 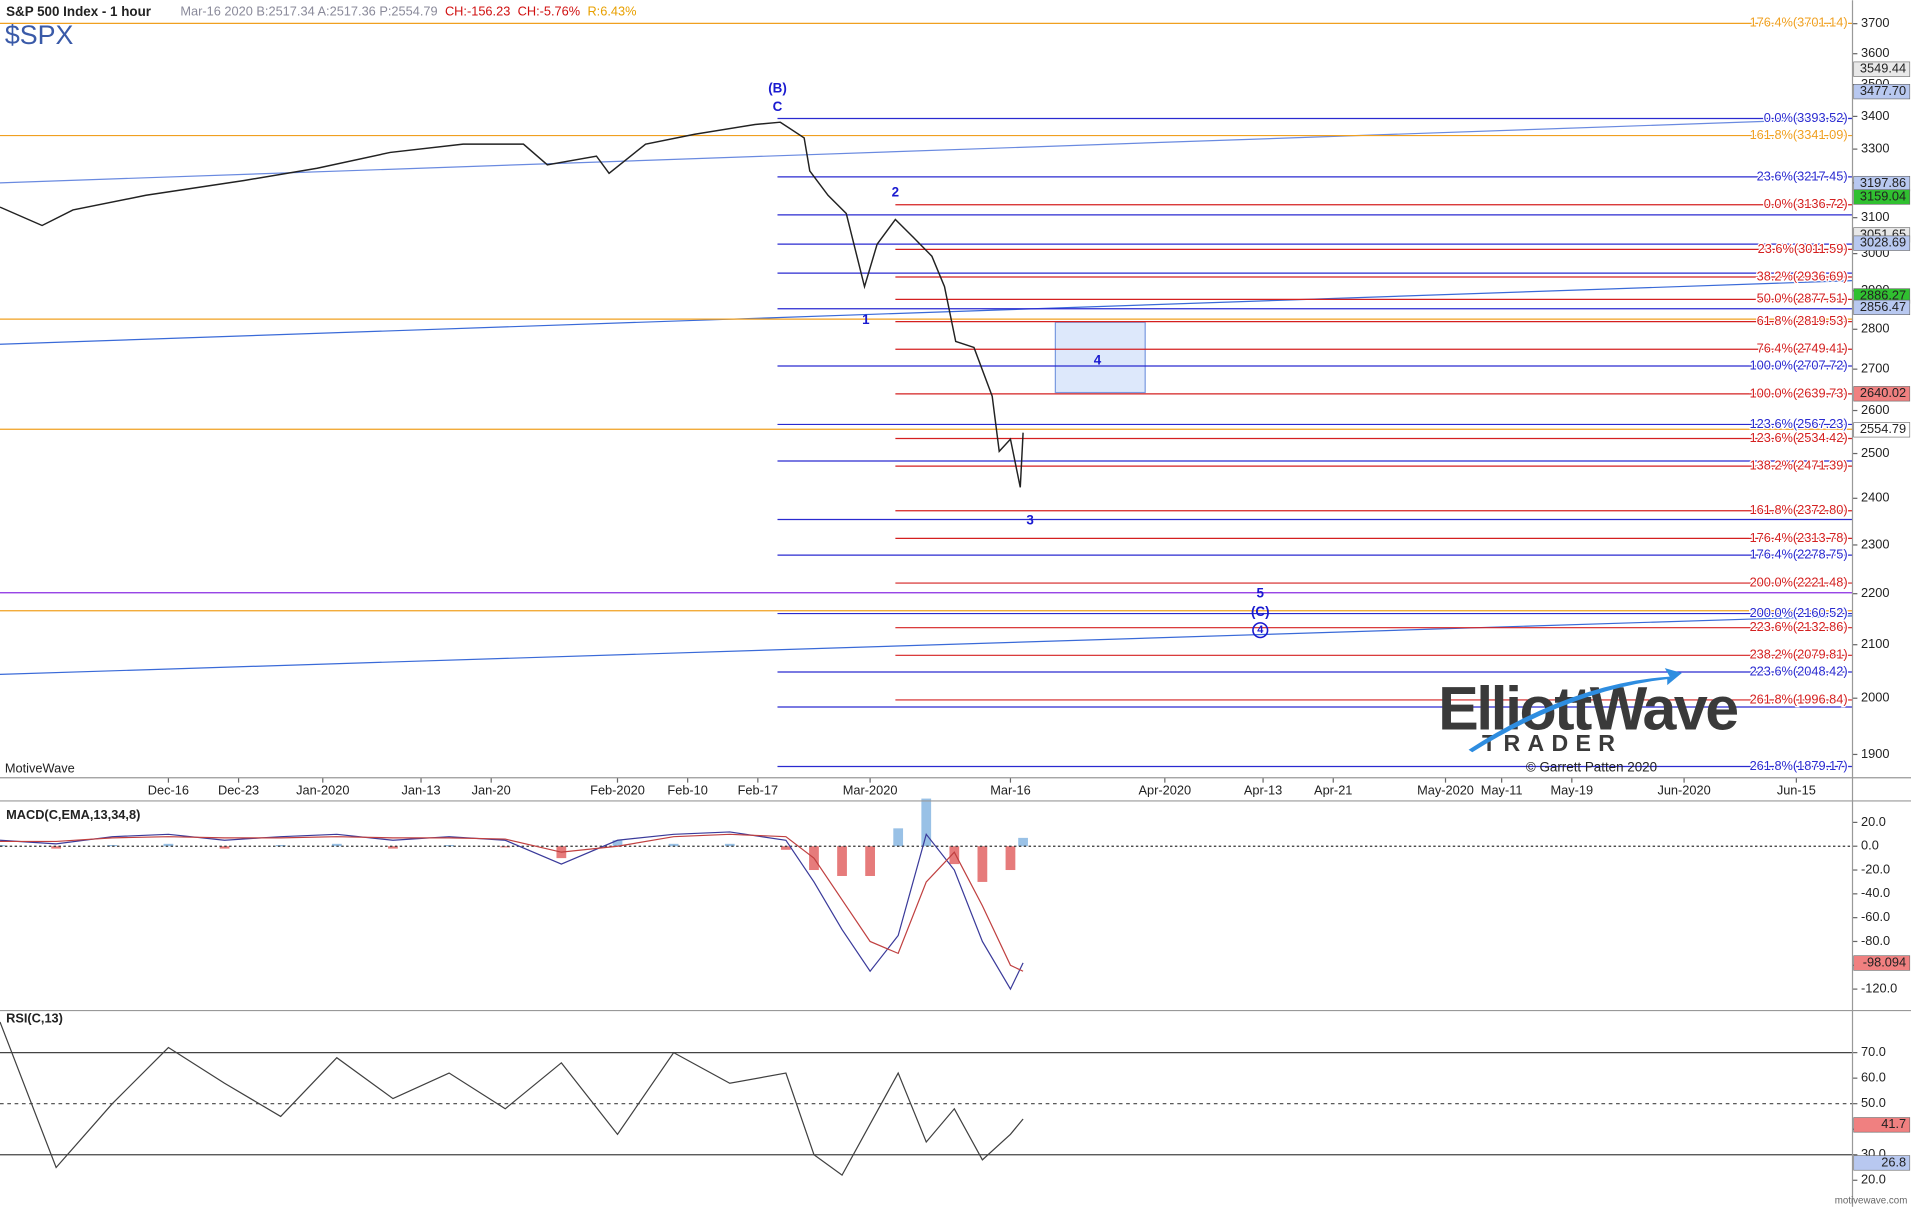 I want to click on x-tick-label: Feb-10, so click(x=687, y=790).